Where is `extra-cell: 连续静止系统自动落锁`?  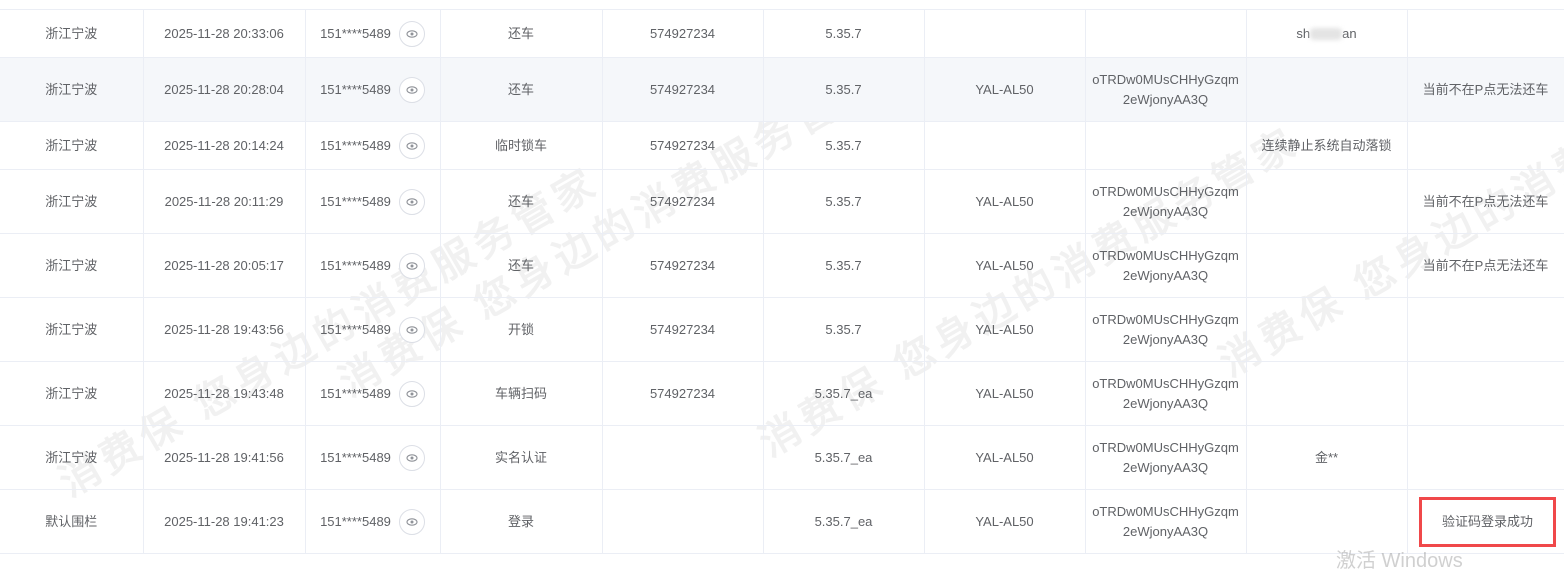
extra-cell: 连续静止系统自动落锁 is located at coordinates (1327, 145).